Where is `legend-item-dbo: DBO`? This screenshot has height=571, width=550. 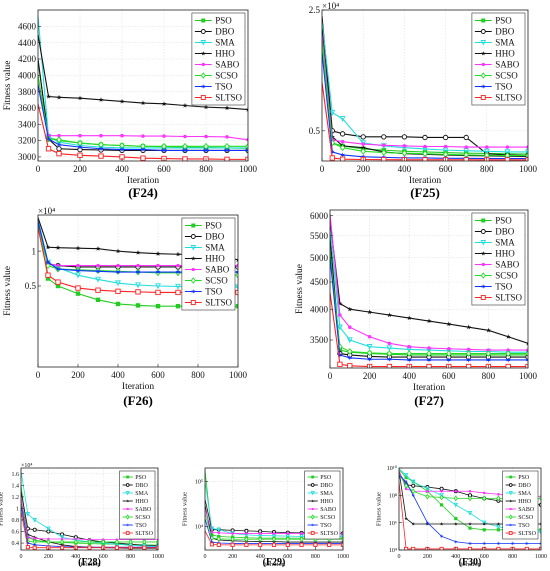
legend-item-dbo: DBO is located at coordinates (518, 486).